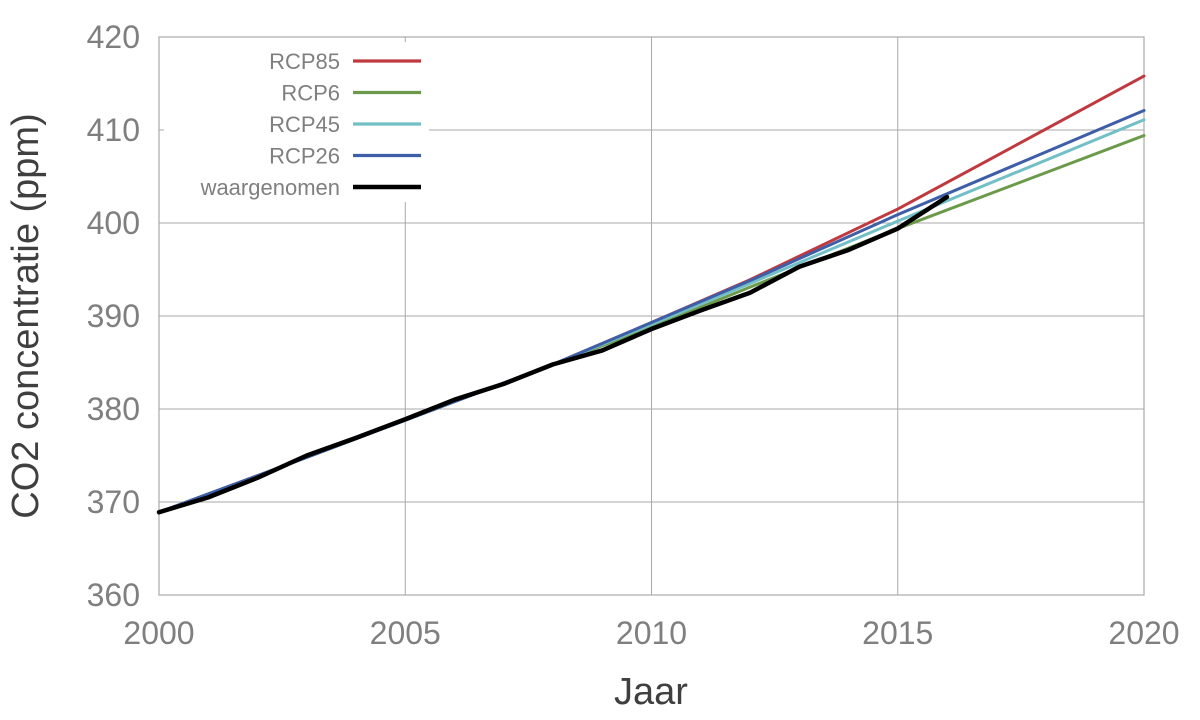 This screenshot has width=1200, height=720. Describe the element at coordinates (651, 633) in the screenshot. I see `x-tick-label: 2010` at that location.